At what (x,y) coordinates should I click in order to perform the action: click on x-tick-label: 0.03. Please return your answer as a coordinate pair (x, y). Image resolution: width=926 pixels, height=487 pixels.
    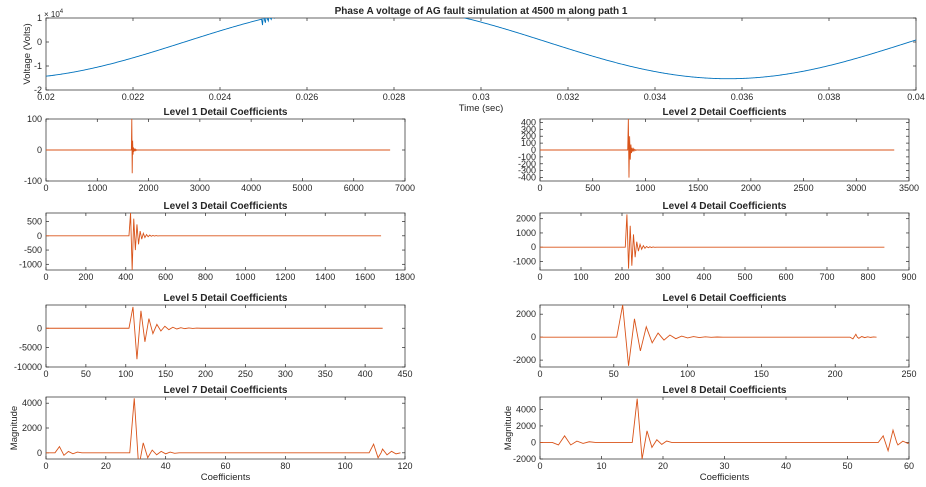
    Looking at the image, I should click on (481, 97).